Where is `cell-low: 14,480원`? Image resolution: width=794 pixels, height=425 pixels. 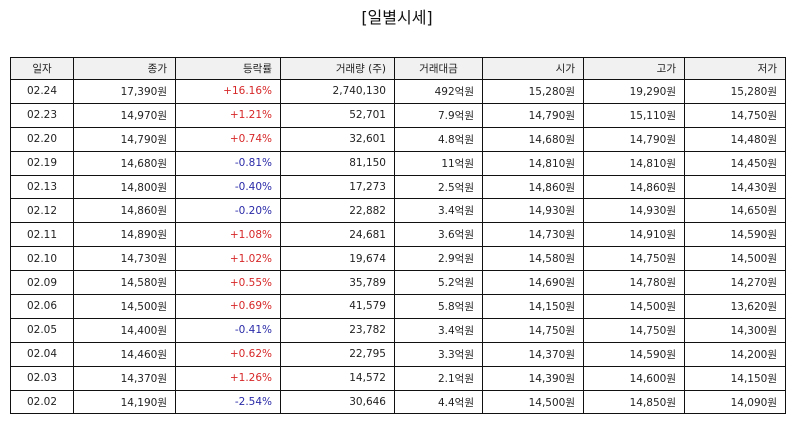 cell-low: 14,480원 is located at coordinates (735, 139).